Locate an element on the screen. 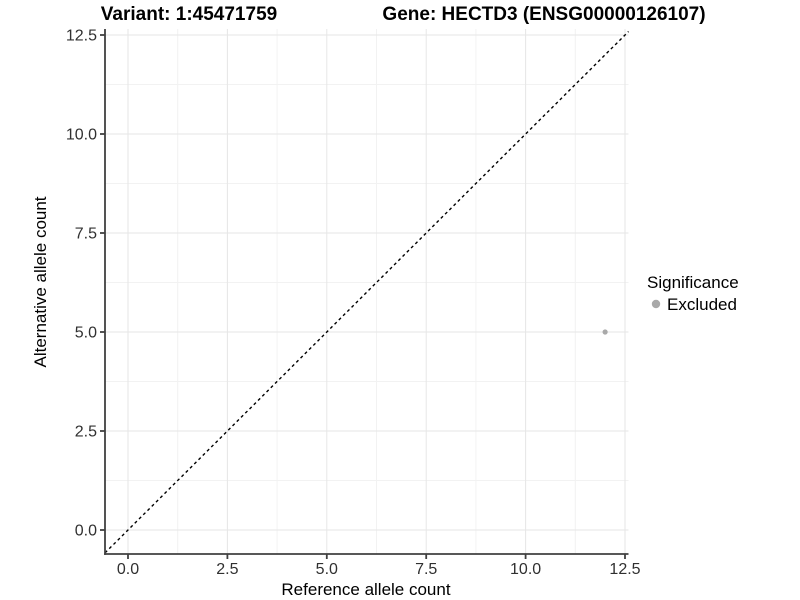 The width and height of the screenshot is (800, 600). y-tick-label: 12.5 is located at coordinates (81, 36).